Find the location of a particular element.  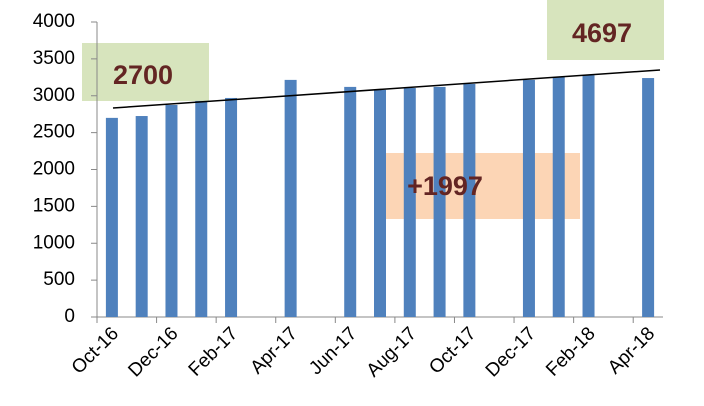

y-tick-label: 2000 is located at coordinates (54, 169).